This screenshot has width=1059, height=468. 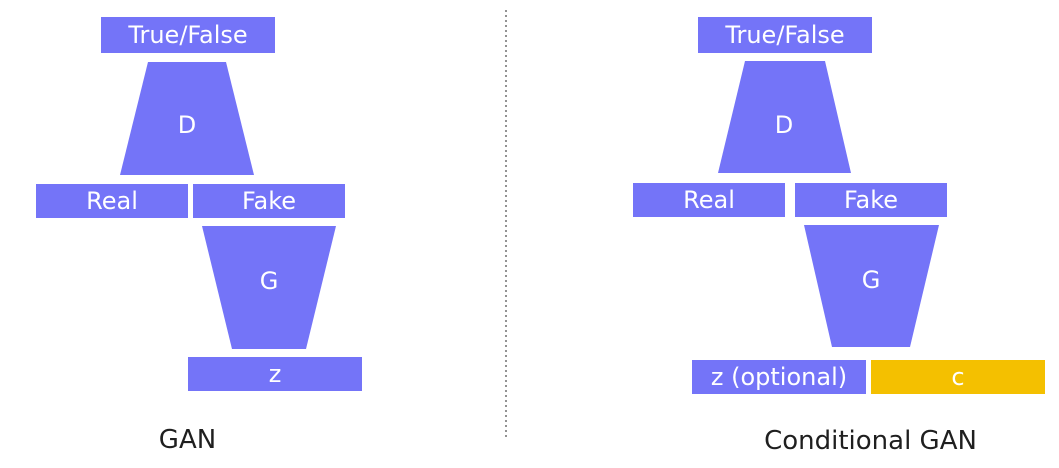 What do you see at coordinates (871, 200) in the screenshot?
I see `conditional-gan-fake-box: Fake` at bounding box center [871, 200].